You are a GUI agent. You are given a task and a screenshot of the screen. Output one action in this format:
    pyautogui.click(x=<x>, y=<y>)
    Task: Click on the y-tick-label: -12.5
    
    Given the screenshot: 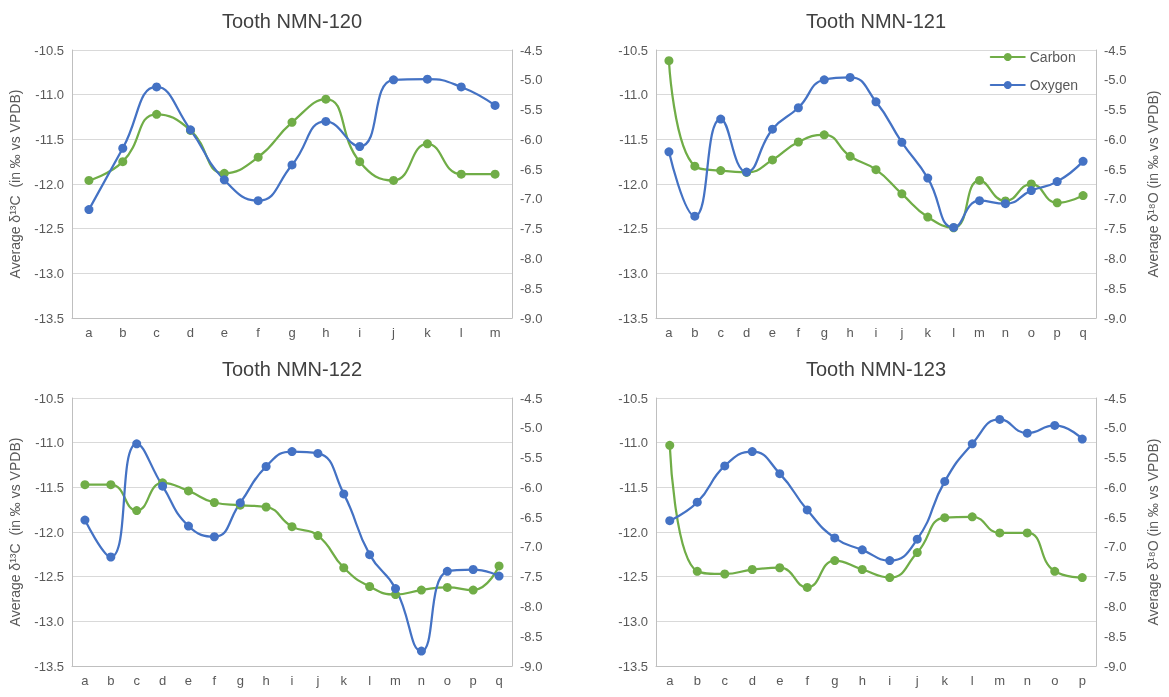 What is the action you would take?
    pyautogui.click(x=633, y=229)
    